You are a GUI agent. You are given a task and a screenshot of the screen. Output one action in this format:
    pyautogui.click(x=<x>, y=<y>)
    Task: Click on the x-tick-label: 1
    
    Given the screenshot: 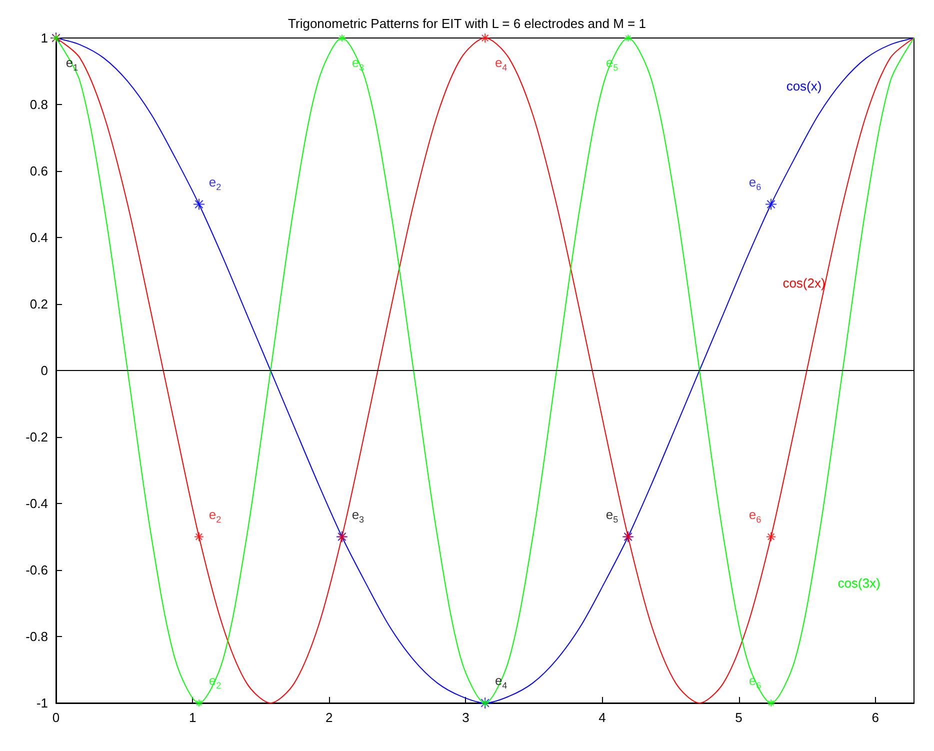 What is the action you would take?
    pyautogui.click(x=192, y=717)
    